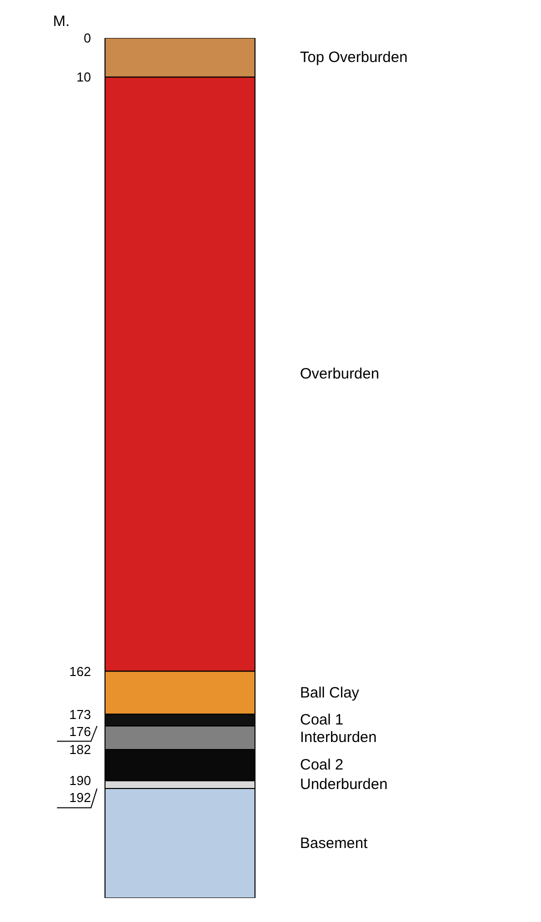  What do you see at coordinates (354, 57) in the screenshot?
I see `text: Top Overburden` at bounding box center [354, 57].